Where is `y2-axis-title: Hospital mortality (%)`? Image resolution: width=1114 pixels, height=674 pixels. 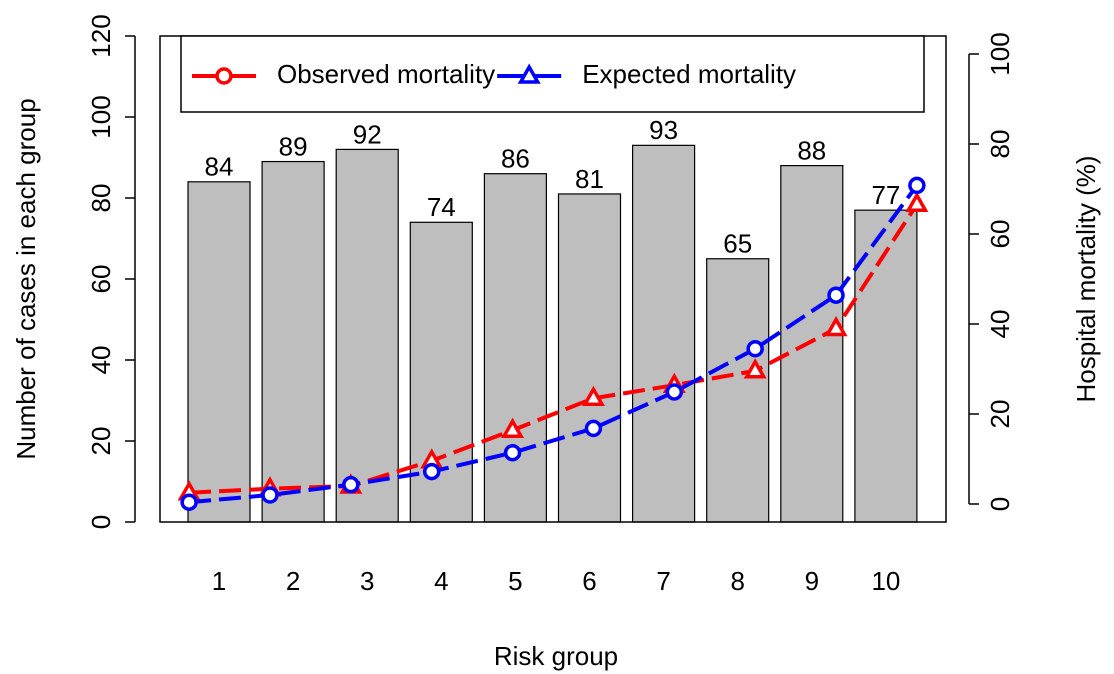
y2-axis-title: Hospital mortality (%) is located at coordinates (1086, 278).